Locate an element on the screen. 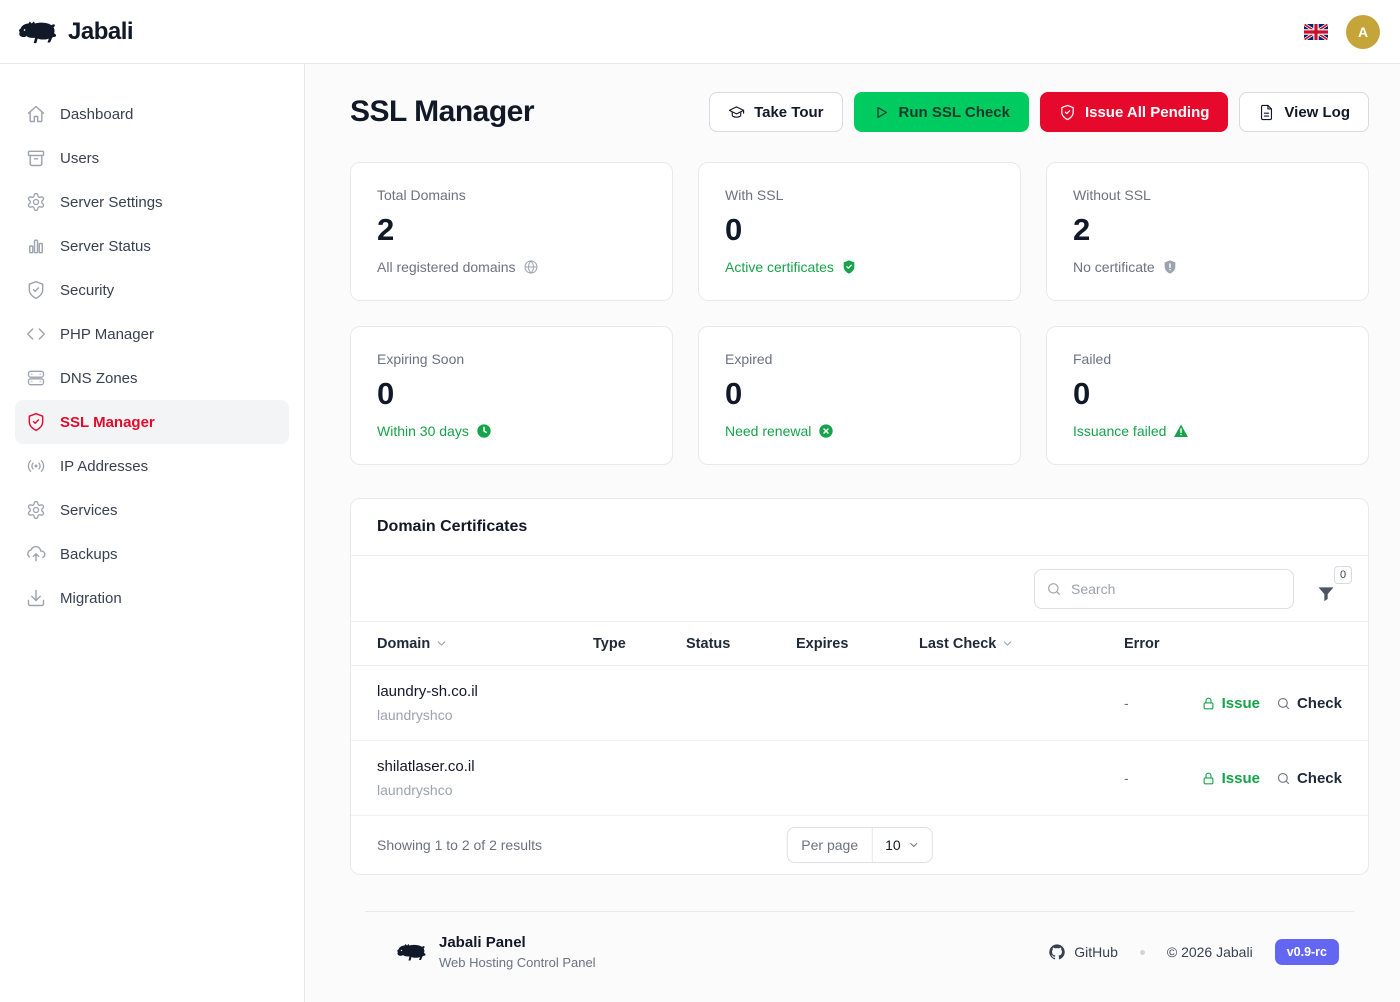 Image resolution: width=1400 pixels, height=1002 pixels. column-header-status: Status is located at coordinates (708, 643).